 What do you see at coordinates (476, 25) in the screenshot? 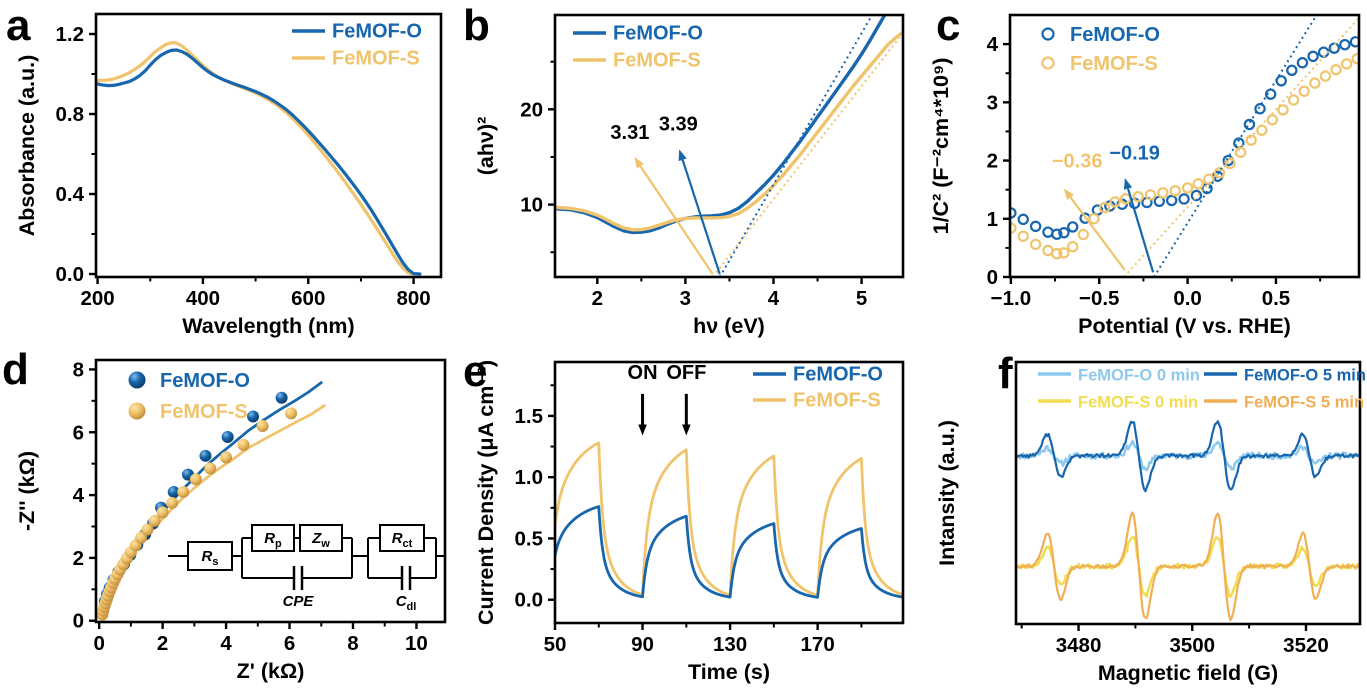
I see `panel-letter-b: b` at bounding box center [476, 25].